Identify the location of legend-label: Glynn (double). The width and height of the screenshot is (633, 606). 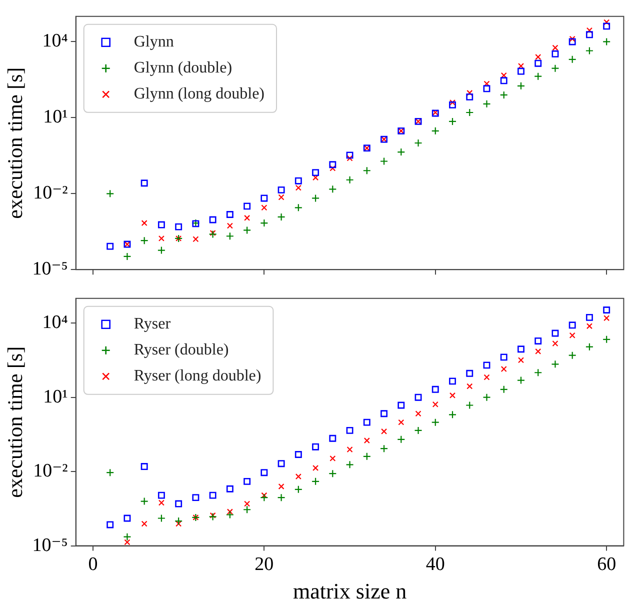
(183, 68).